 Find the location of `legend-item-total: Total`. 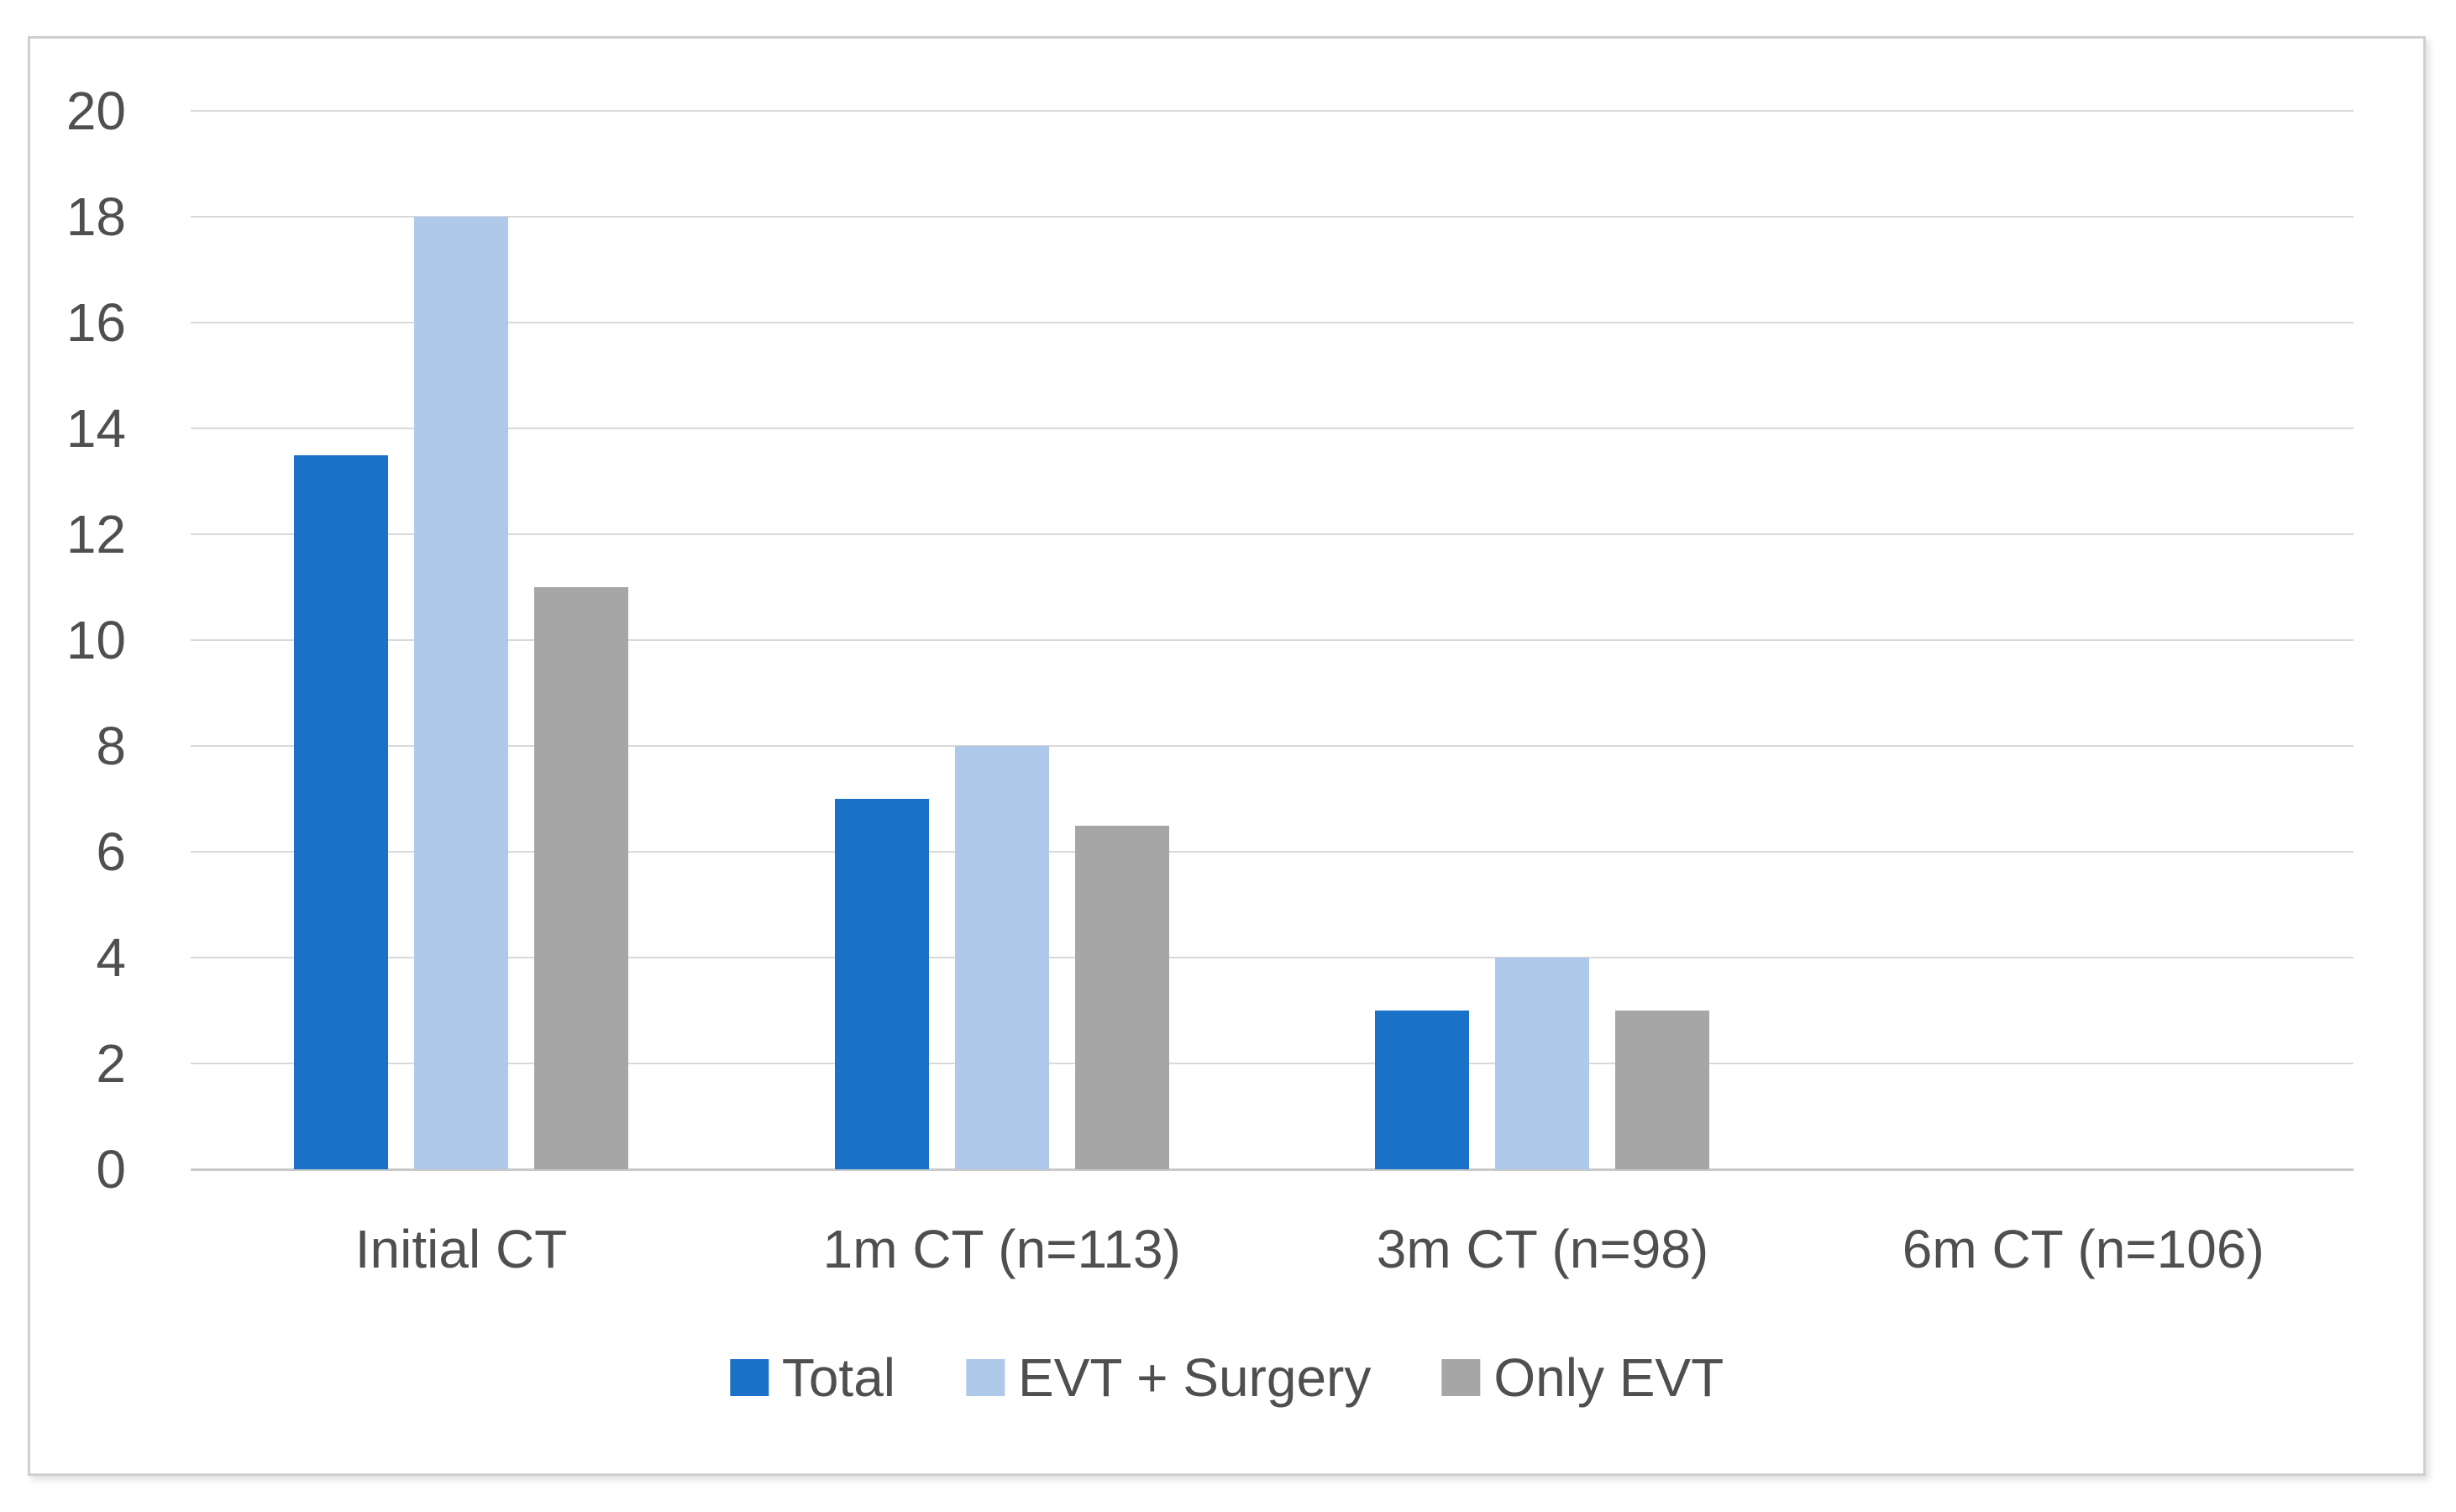

legend-item-total: Total is located at coordinates (812, 1377).